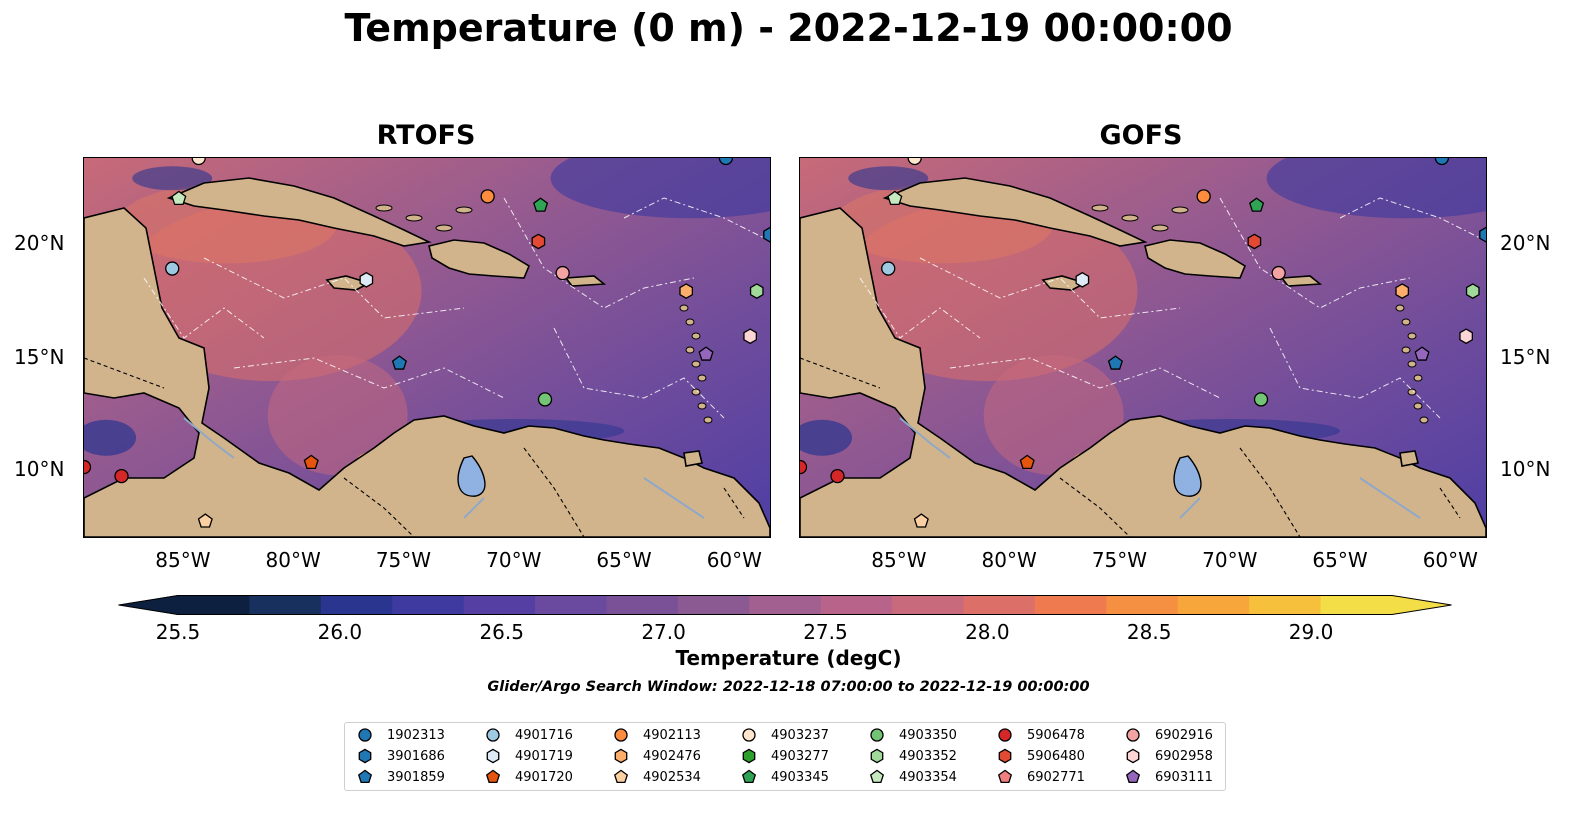 Image resolution: width=1577 pixels, height=827 pixels. I want to click on colorbar-tick-label: 28.0, so click(987, 632).